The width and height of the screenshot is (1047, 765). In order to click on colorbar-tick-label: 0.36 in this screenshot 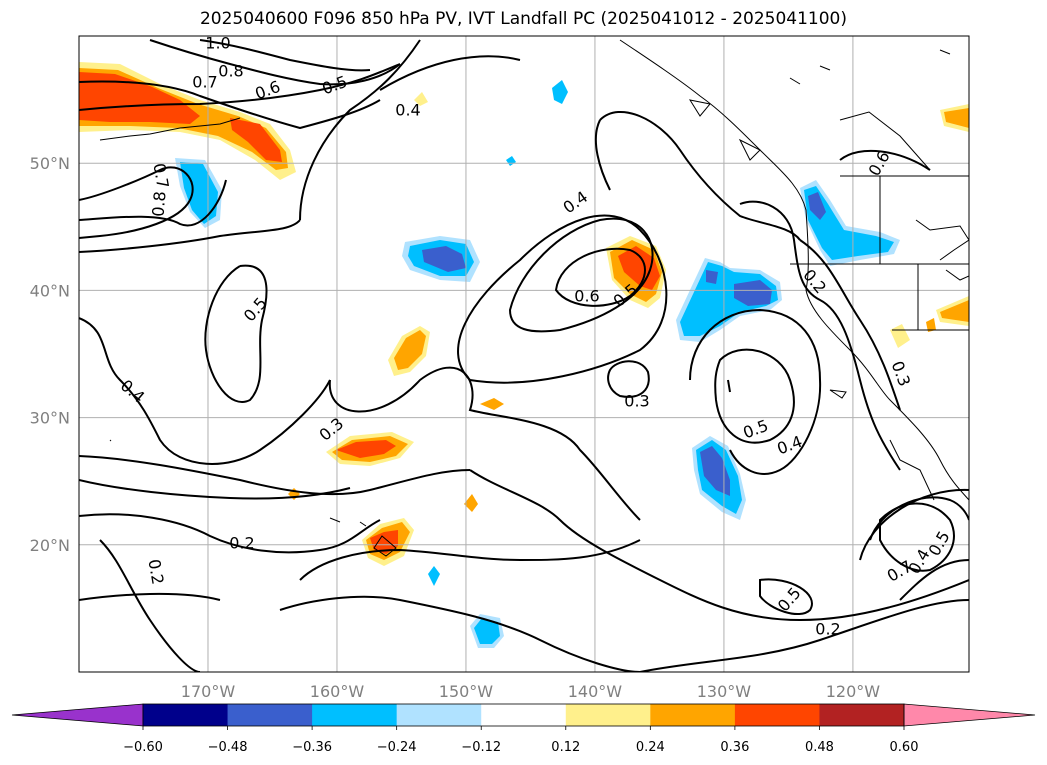, I will do `click(734, 747)`.